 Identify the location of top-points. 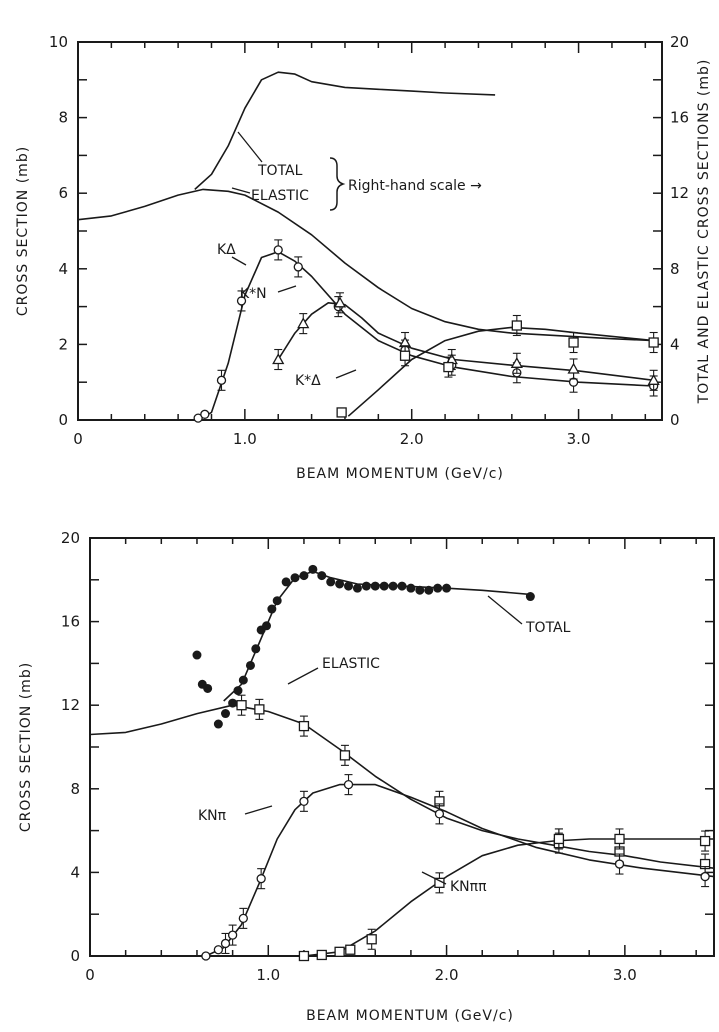
(426, 331).